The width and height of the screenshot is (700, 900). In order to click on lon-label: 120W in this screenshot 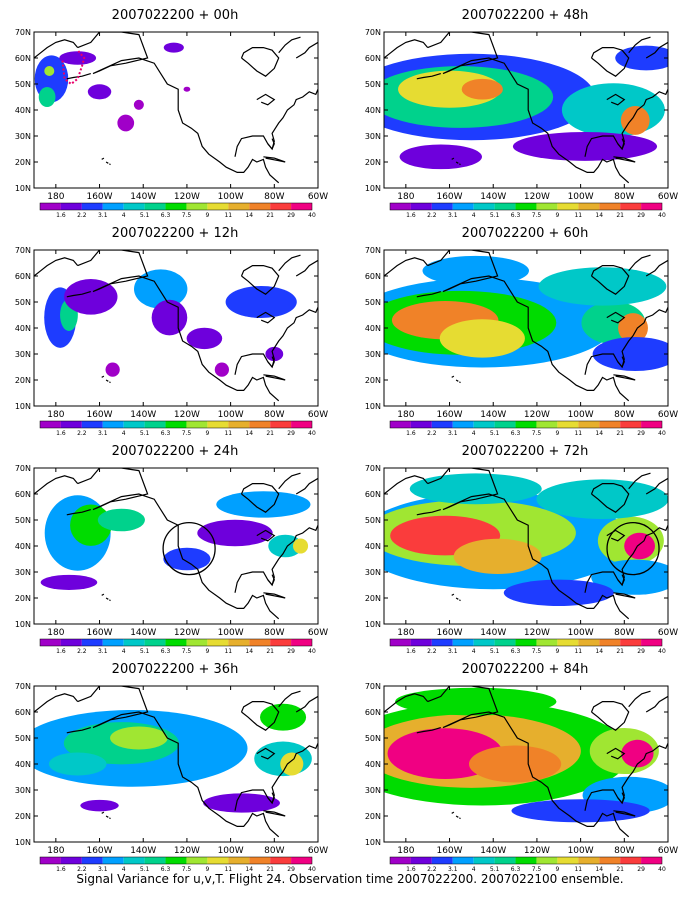, I will do `click(537, 415)`.